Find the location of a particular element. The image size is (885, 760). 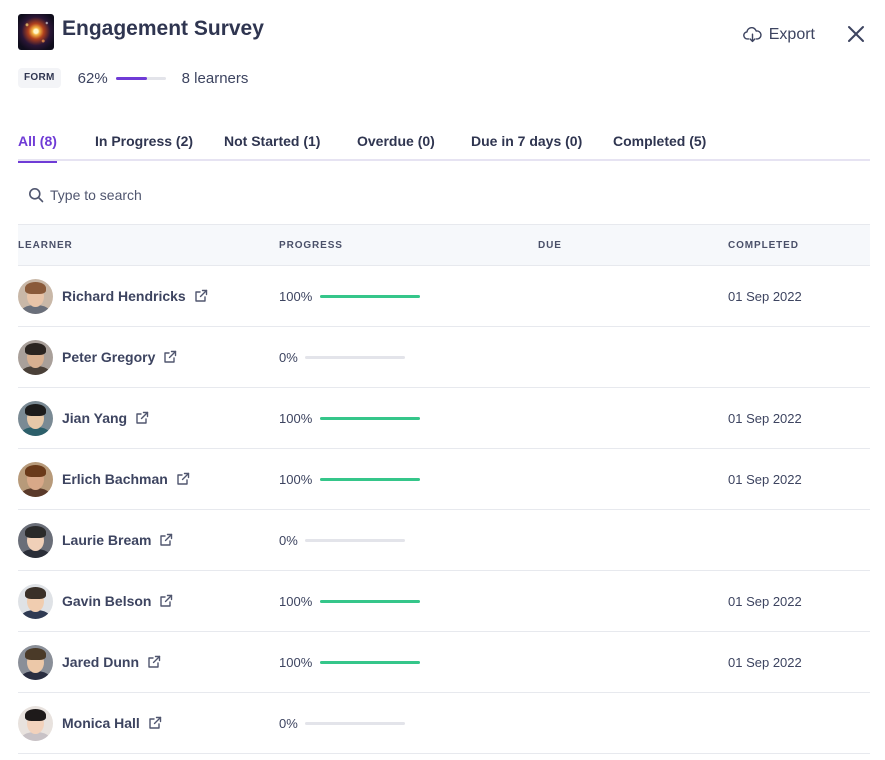

learner-name-link: Erlich Bachman is located at coordinates (126, 479).